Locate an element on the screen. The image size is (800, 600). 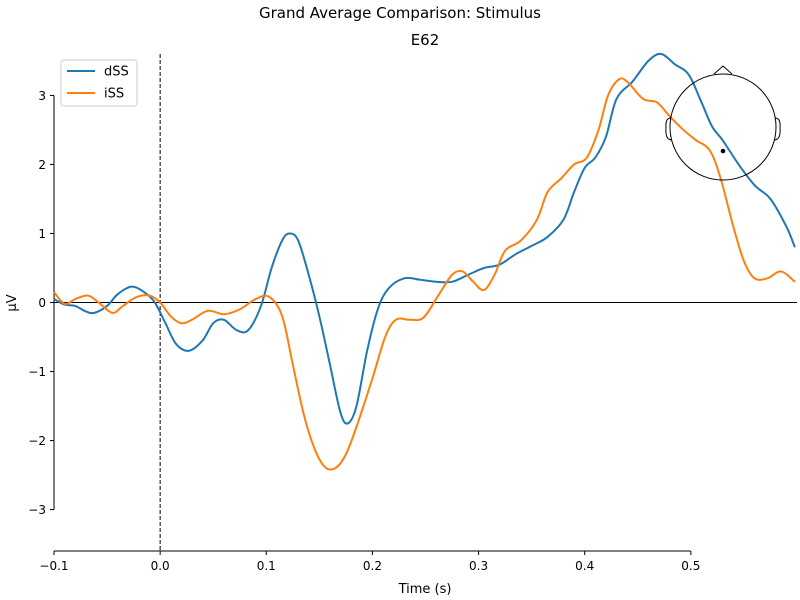
y-tick-label: −2 is located at coordinates (37, 441).